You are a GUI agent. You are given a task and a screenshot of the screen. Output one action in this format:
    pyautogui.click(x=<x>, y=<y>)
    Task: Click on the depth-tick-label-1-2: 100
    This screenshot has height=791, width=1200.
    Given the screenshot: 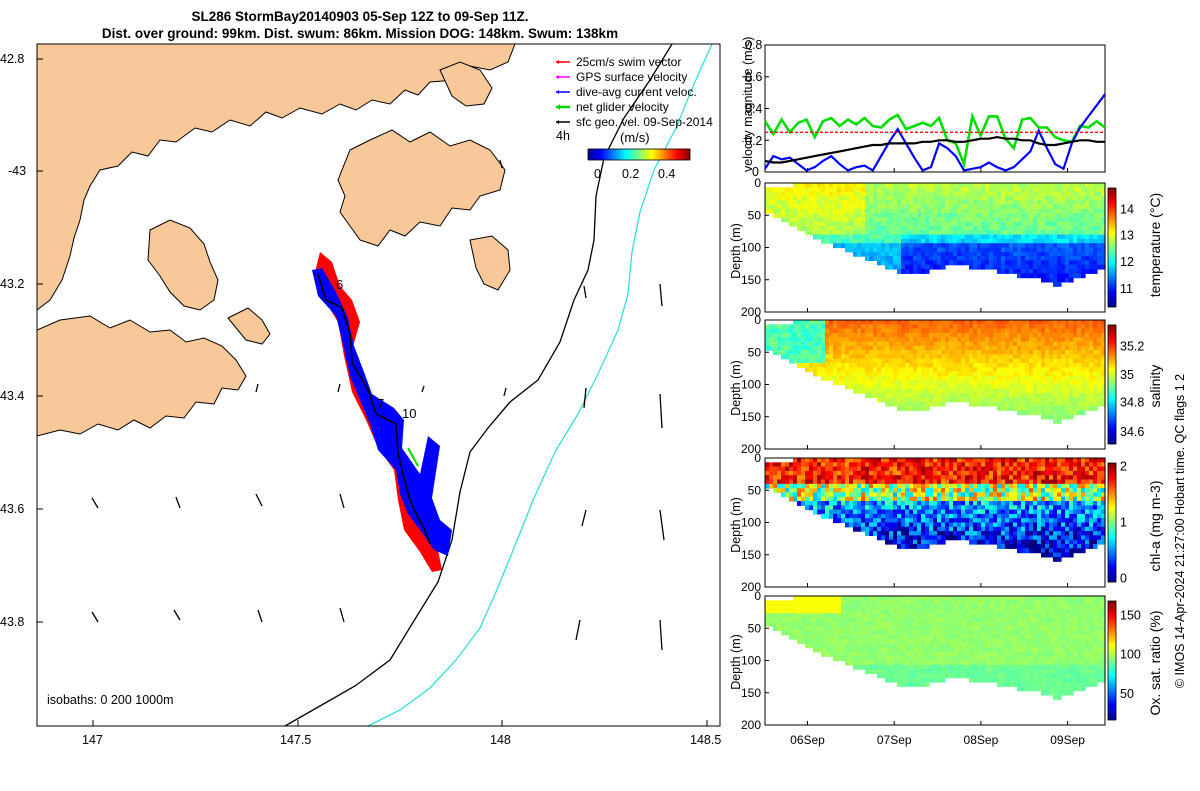 What is the action you would take?
    pyautogui.click(x=751, y=385)
    